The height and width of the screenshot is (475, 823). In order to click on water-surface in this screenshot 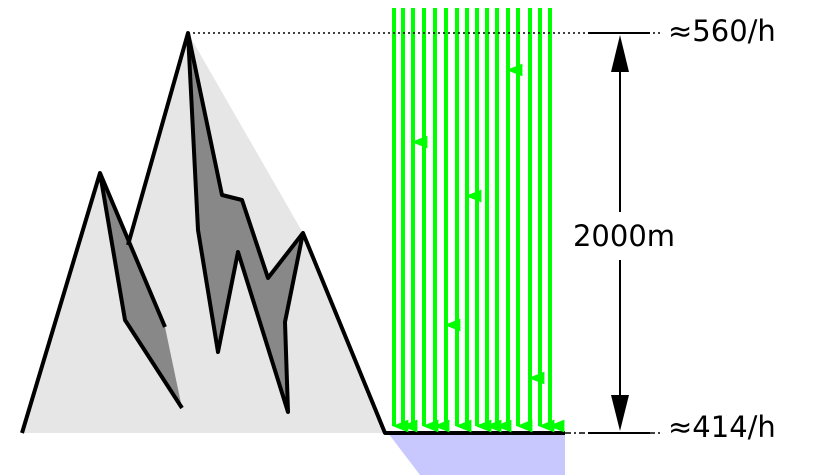, I will do `click(476, 454)`.